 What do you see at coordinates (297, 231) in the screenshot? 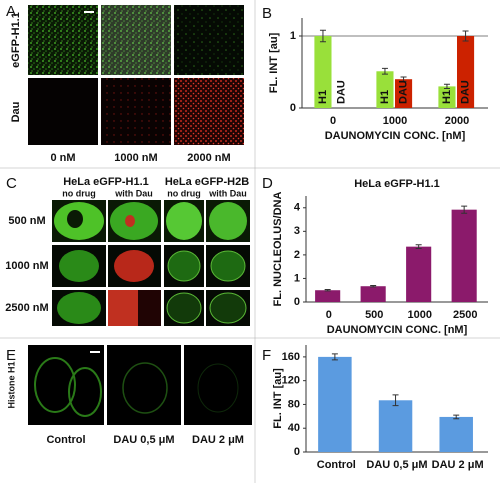
I see `y-tick-label: 3` at bounding box center [297, 231].